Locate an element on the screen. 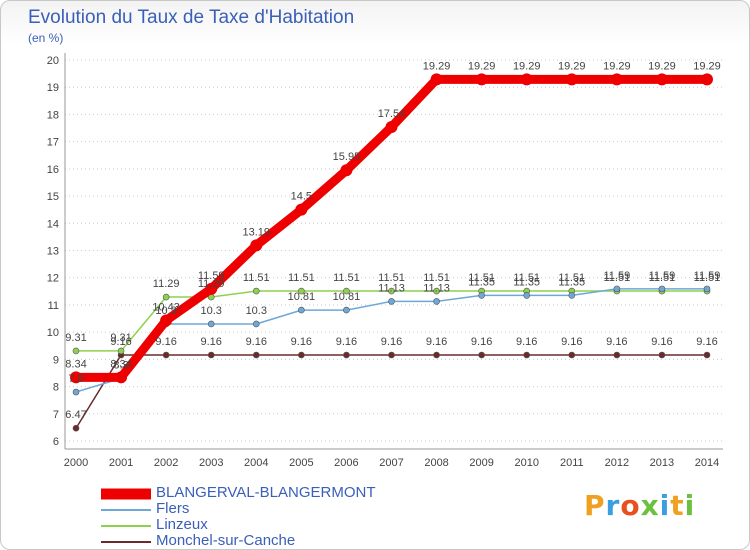 This screenshot has width=750, height=550. x-tick-label: 2011 is located at coordinates (572, 463).